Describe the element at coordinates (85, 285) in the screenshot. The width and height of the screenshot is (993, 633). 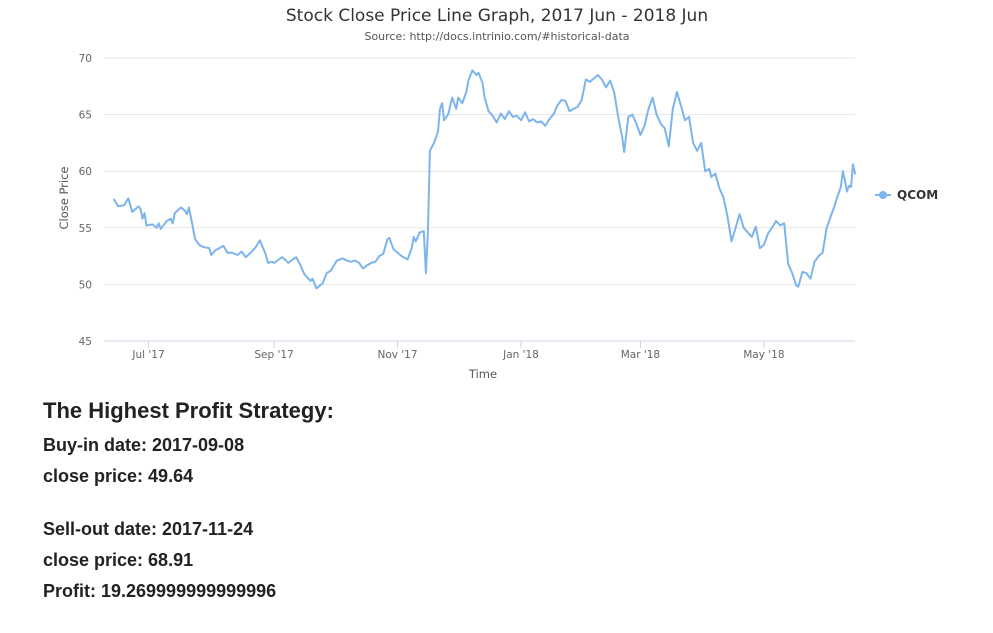
I see `y-tick-label: 50` at that location.